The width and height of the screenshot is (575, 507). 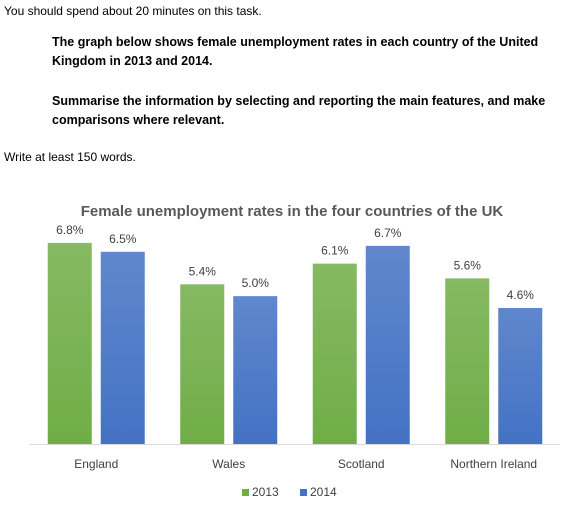 What do you see at coordinates (245, 492) in the screenshot?
I see `legend-swatch-2013` at bounding box center [245, 492].